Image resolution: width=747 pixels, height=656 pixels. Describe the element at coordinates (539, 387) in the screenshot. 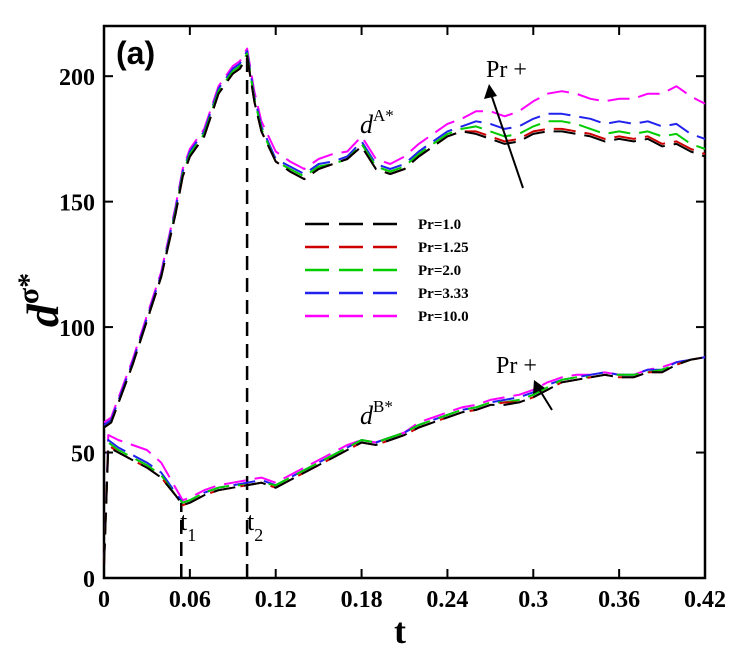

I see `arrow-lower-head` at that location.